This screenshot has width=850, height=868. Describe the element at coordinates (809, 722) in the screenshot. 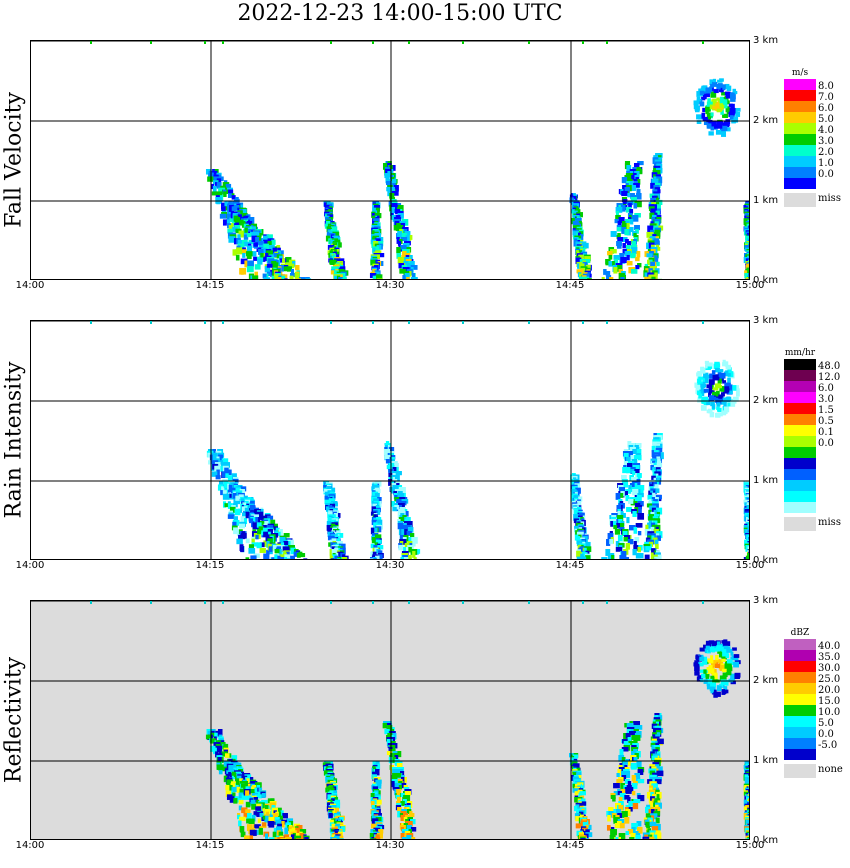

I see `legend-swatch: 5.0` at that location.